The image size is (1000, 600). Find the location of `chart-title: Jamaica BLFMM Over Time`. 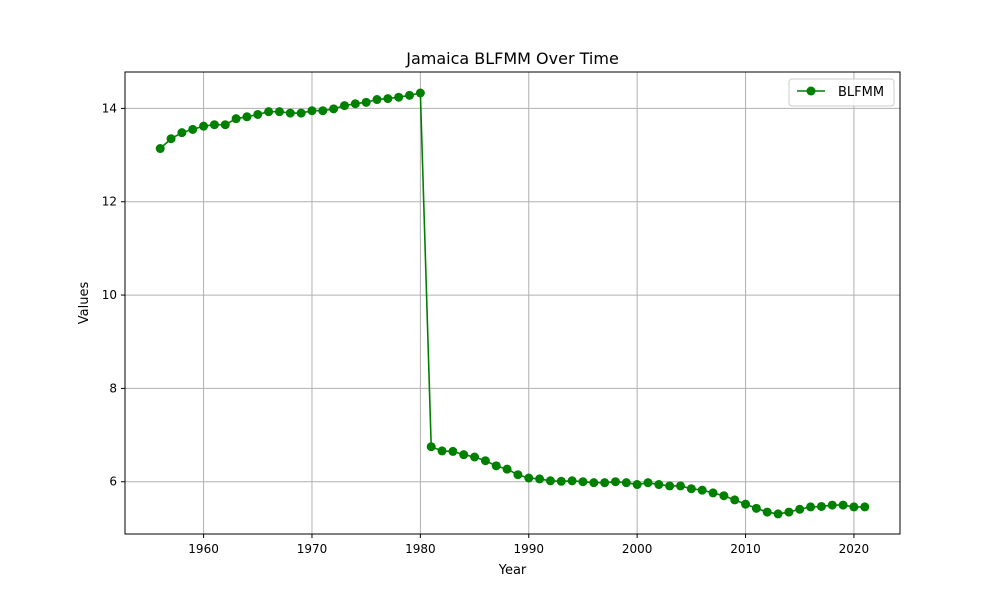

chart-title: Jamaica BLFMM Over Time is located at coordinates (512, 58).